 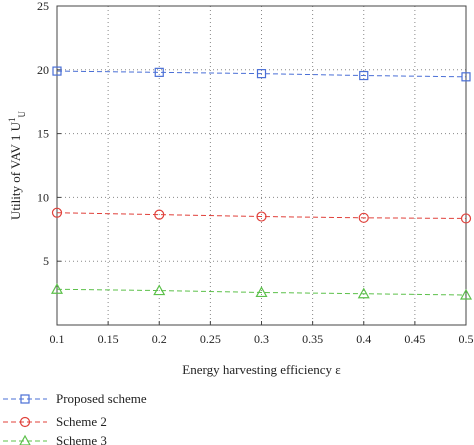 What do you see at coordinates (363, 339) in the screenshot?
I see `x-tick-label: 0.4` at bounding box center [363, 339].